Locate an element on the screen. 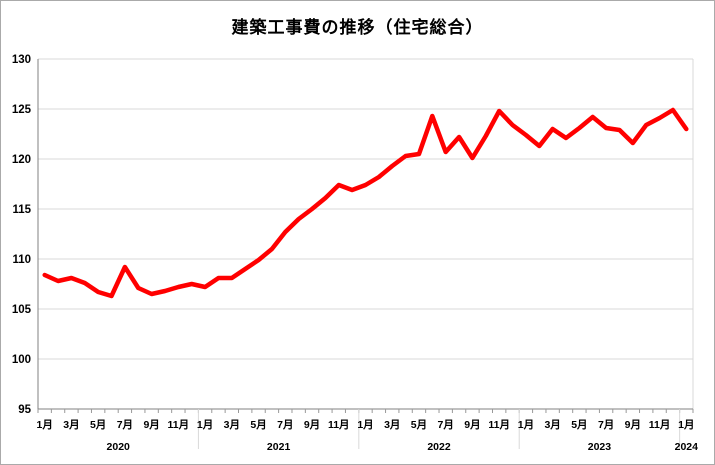 The height and width of the screenshot is (465, 715). y-axis-tick-label: 105 is located at coordinates (22, 310).